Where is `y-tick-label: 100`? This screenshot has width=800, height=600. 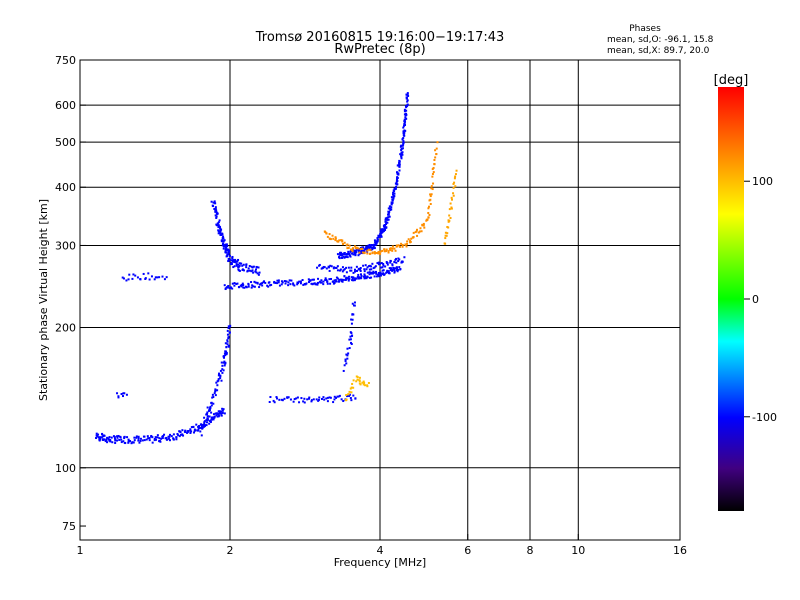
y-tick-label: 100 is located at coordinates (65, 468).